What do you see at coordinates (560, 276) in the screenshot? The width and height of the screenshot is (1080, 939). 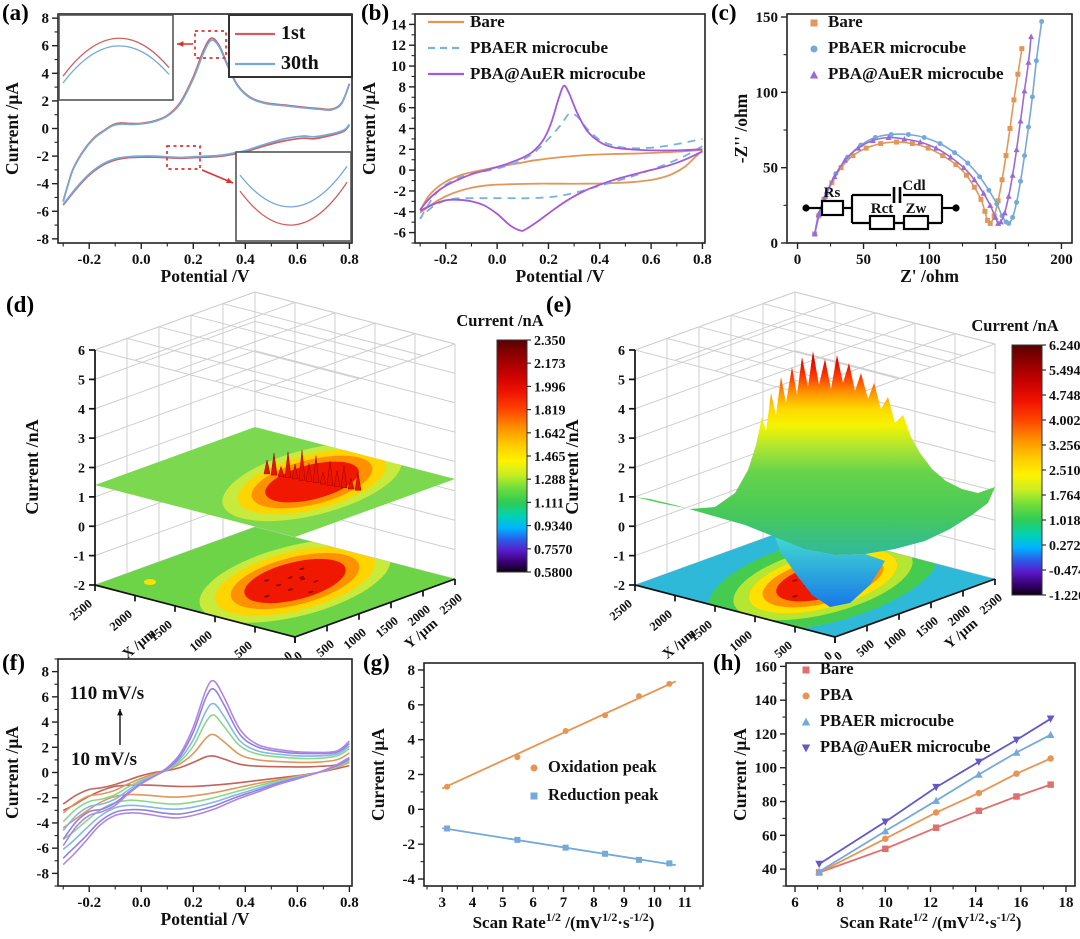 I see `svg-text: Potential /V` at bounding box center [560, 276].